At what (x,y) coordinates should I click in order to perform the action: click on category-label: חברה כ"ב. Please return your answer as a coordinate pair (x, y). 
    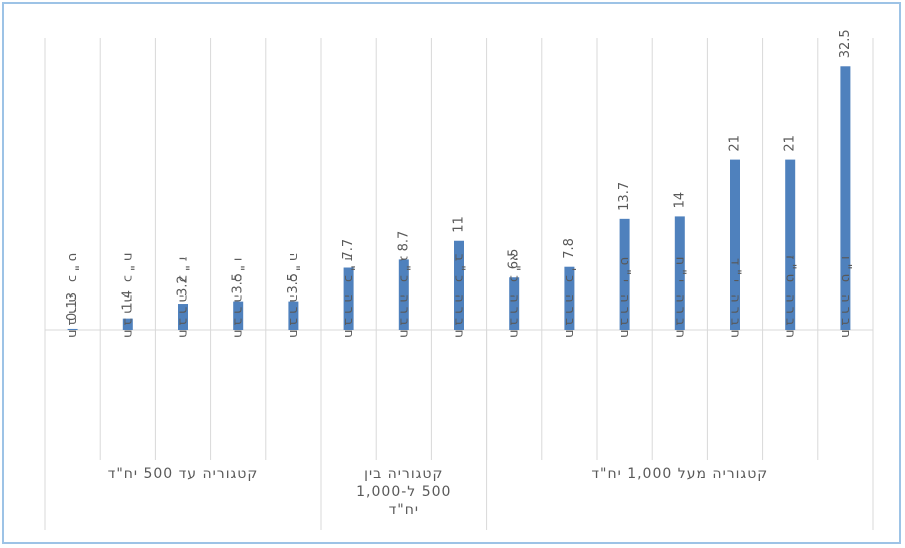
    Looking at the image, I should click on (459, 298).